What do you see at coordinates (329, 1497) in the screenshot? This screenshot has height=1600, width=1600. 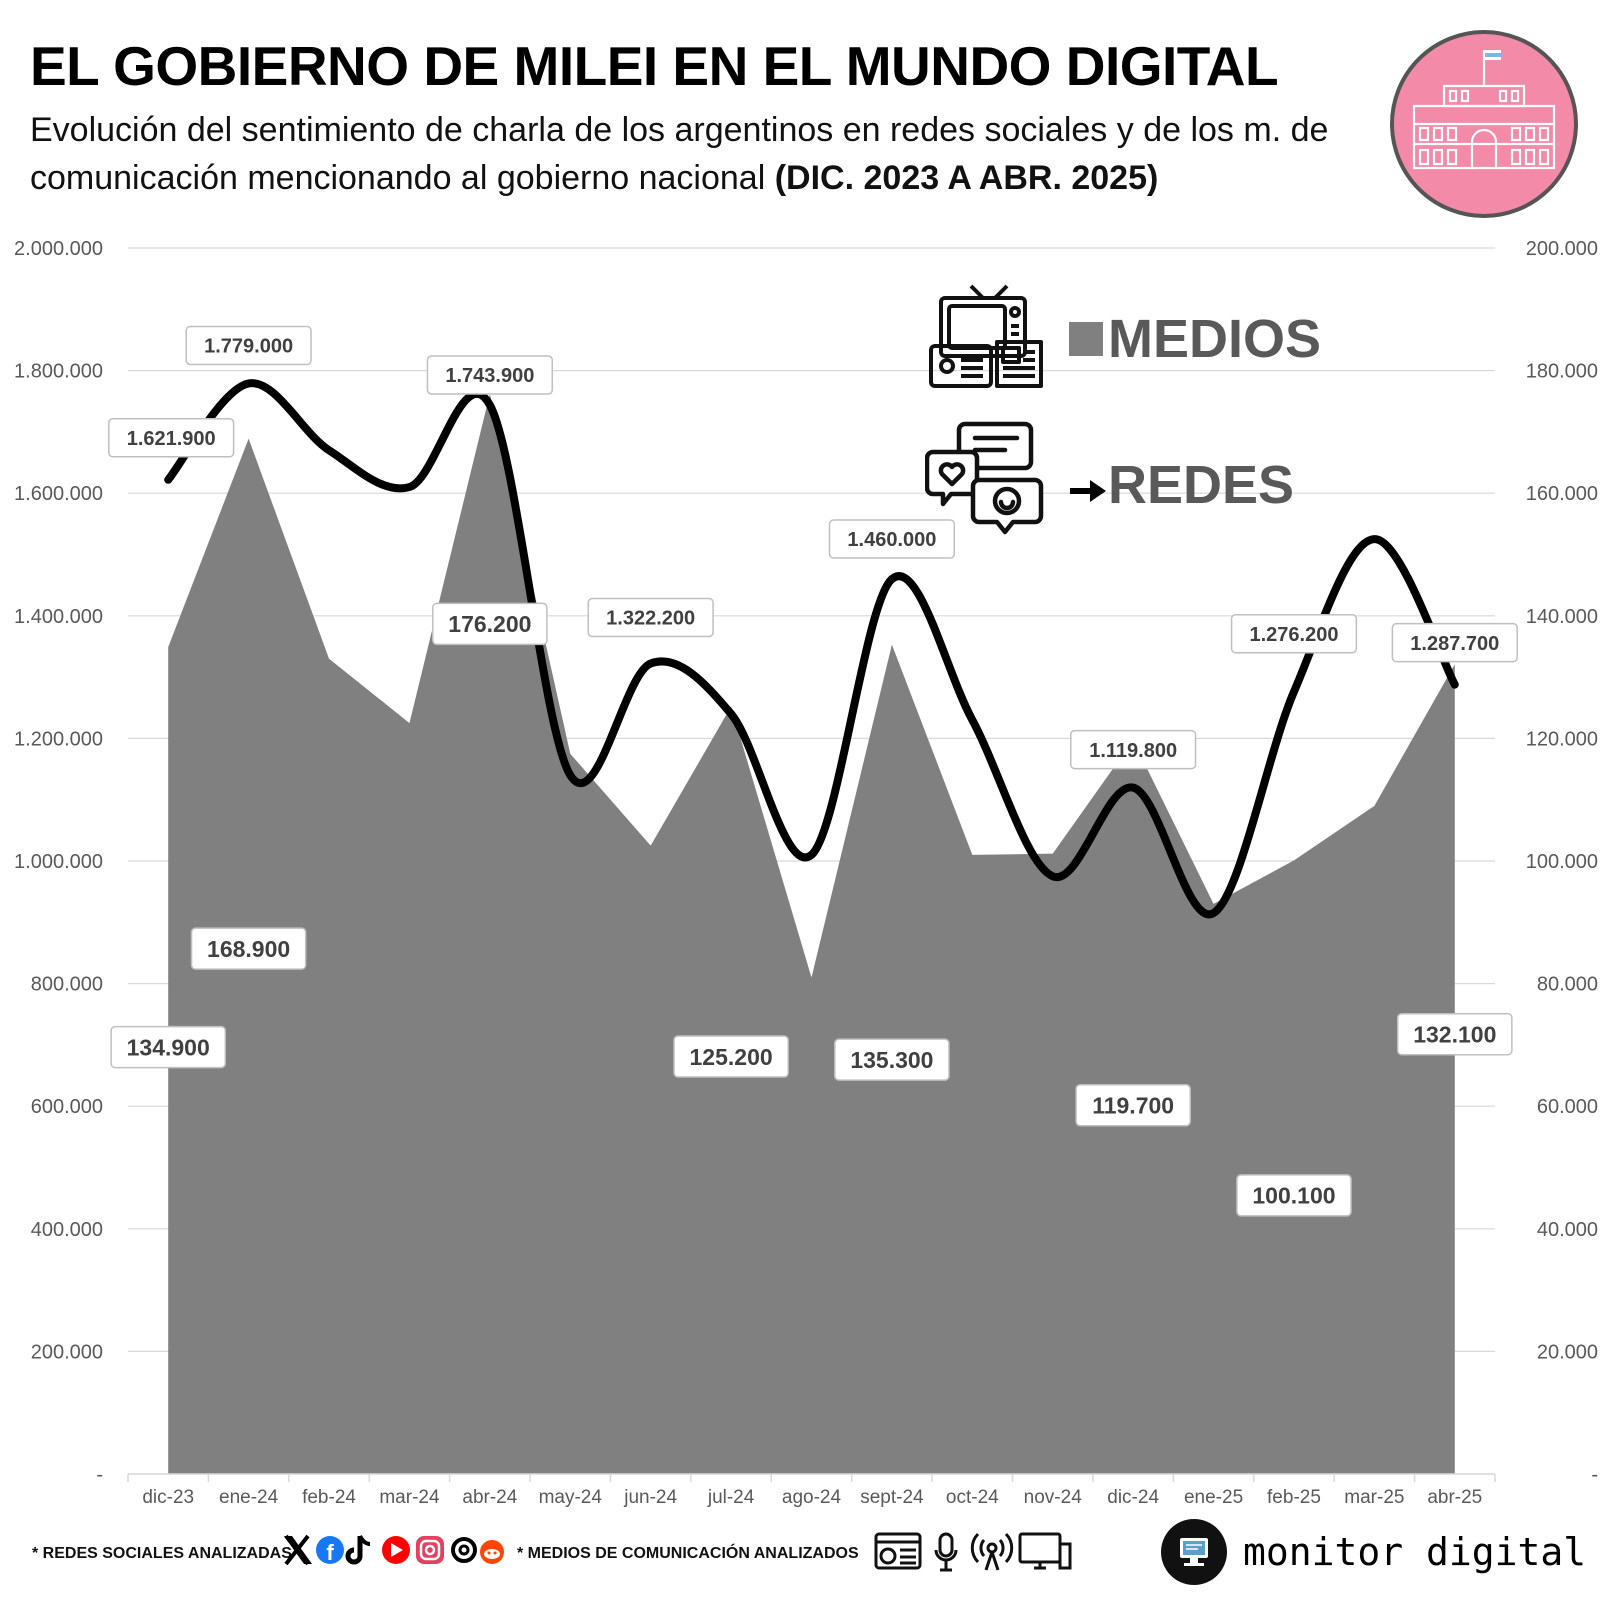 I see `x-axis-tick-label: feb-24` at bounding box center [329, 1497].